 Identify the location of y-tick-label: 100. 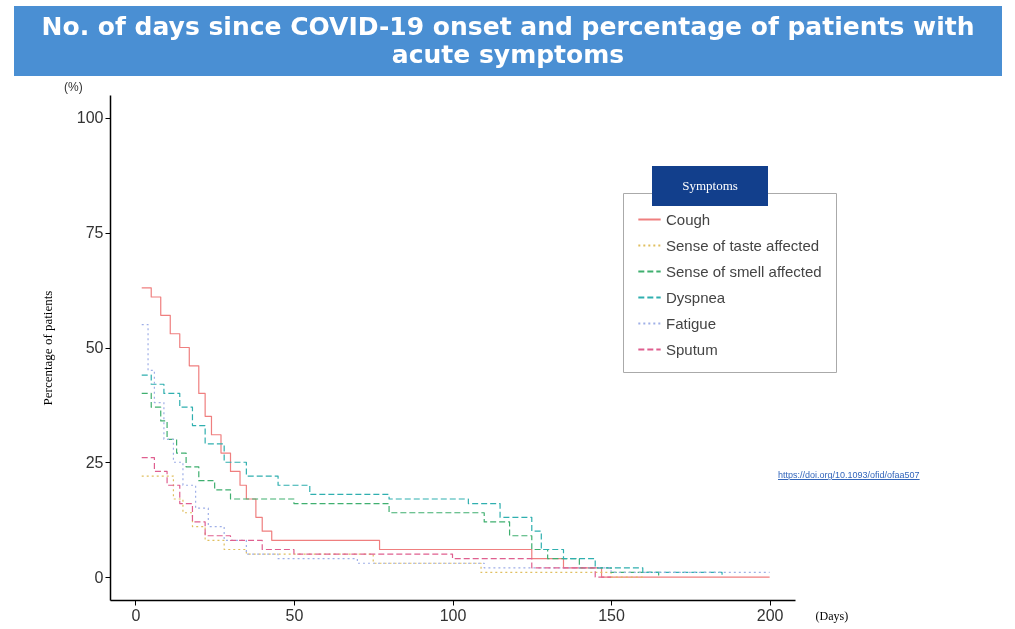
(90, 118).